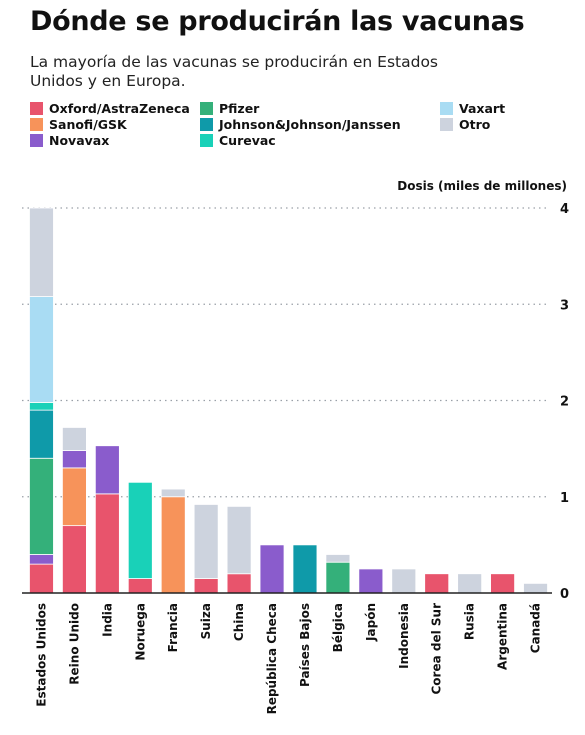 The height and width of the screenshot is (735, 585). I want to click on legend-item: Vaxart, so click(472, 108).